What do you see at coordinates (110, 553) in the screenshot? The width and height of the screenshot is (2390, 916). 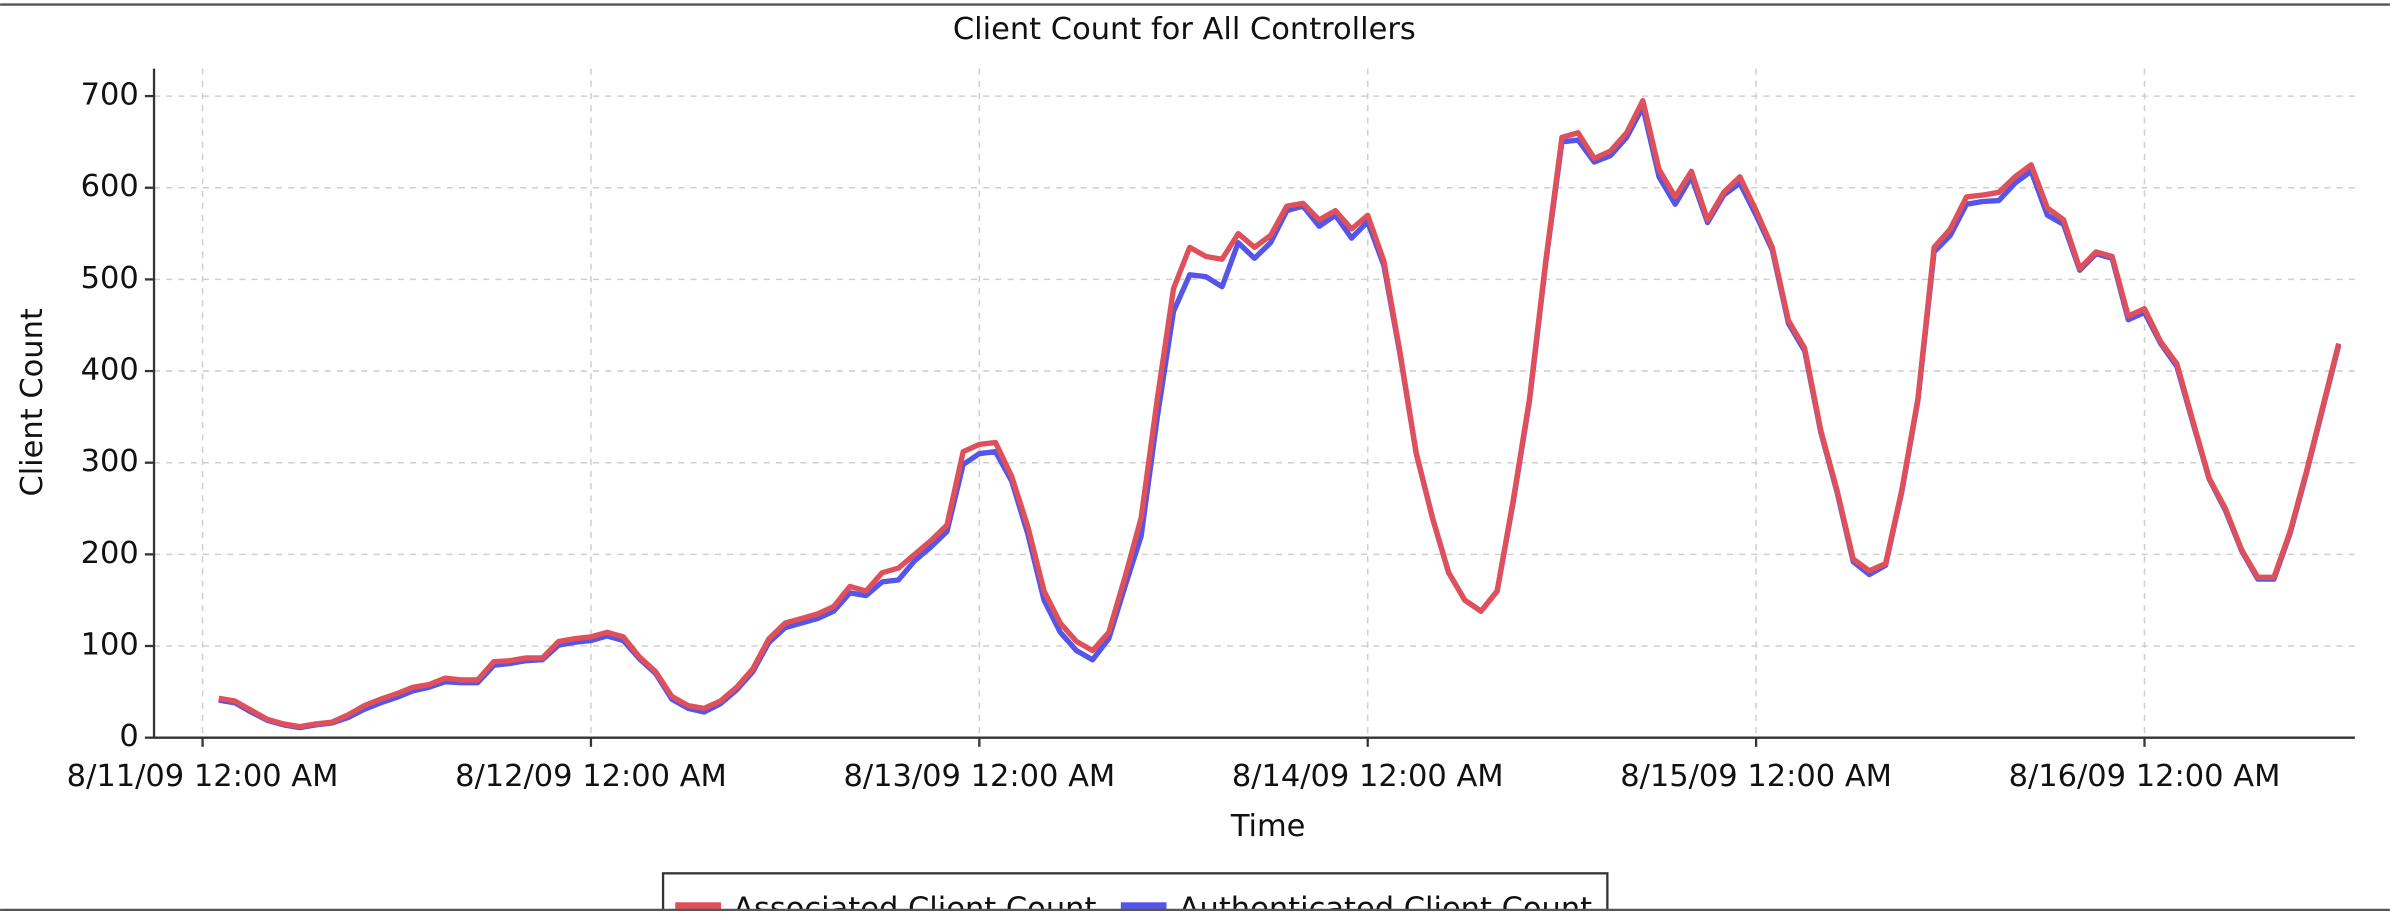 I see `y-tick-label: 200` at bounding box center [110, 553].